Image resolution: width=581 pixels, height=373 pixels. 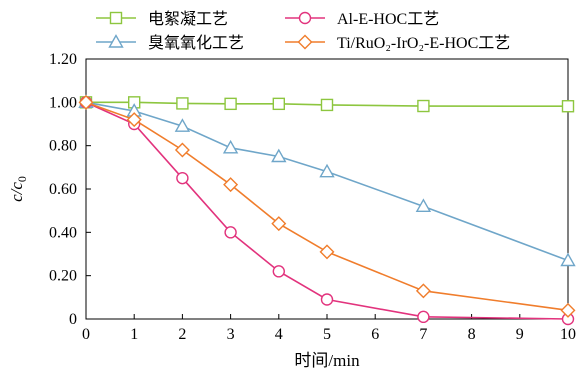 I want to click on y-tick-label: 0.20, so click(x=63, y=276).